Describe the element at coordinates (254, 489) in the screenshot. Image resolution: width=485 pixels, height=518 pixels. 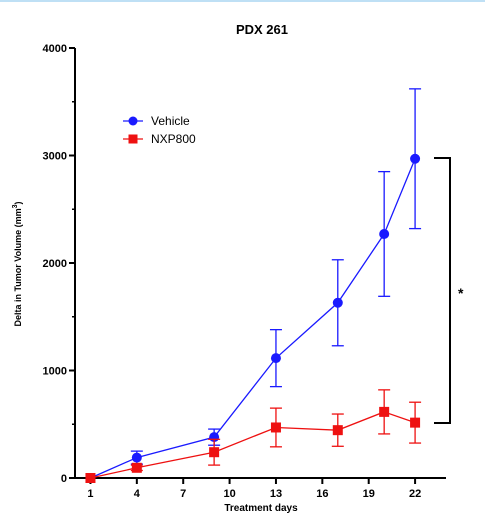
I see `x-ticks: 1 4 7 10 13 16 19 22` at that location.